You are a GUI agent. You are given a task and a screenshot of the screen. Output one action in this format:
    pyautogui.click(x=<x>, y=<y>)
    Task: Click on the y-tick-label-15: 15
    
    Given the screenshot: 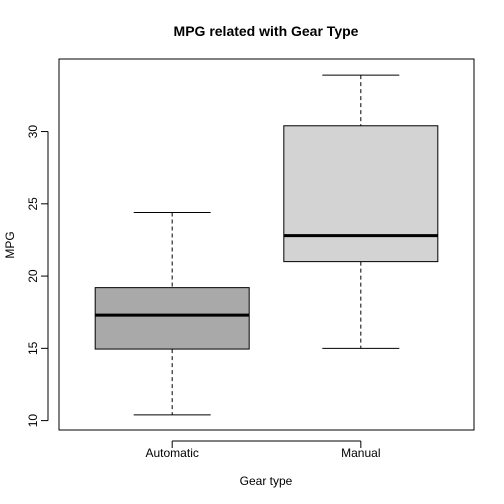 What is the action you would take?
    pyautogui.click(x=33, y=348)
    